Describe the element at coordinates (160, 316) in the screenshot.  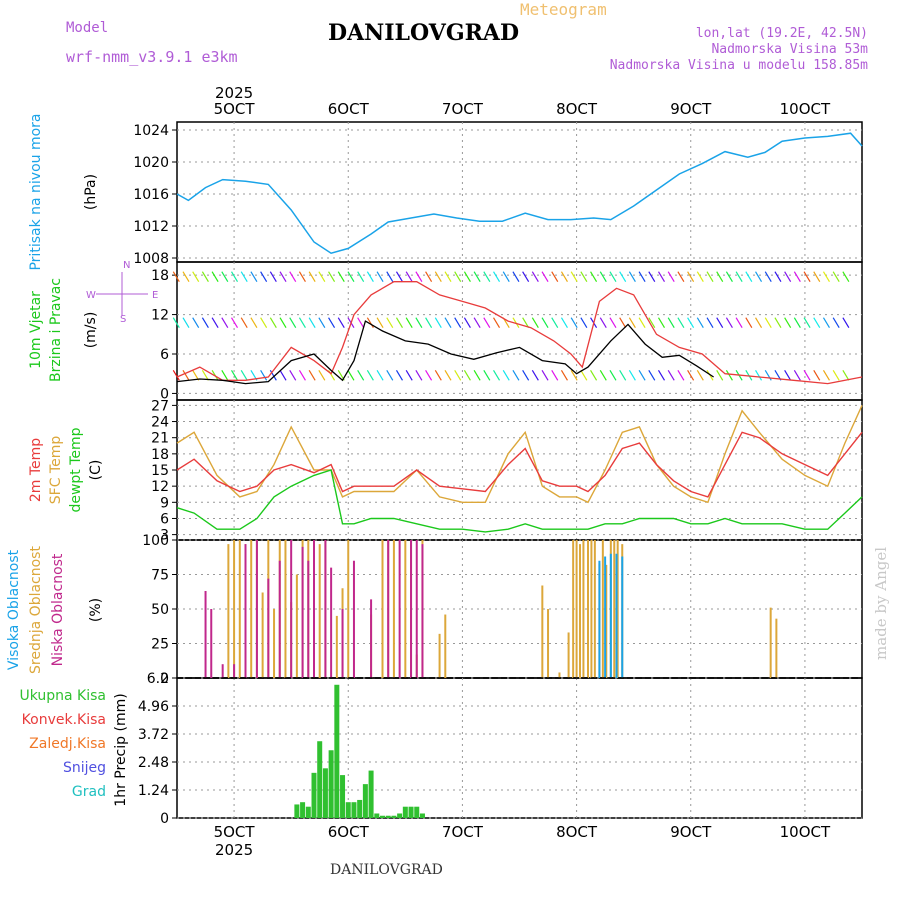
I see `ytick-label-1-2: 12` at that location.